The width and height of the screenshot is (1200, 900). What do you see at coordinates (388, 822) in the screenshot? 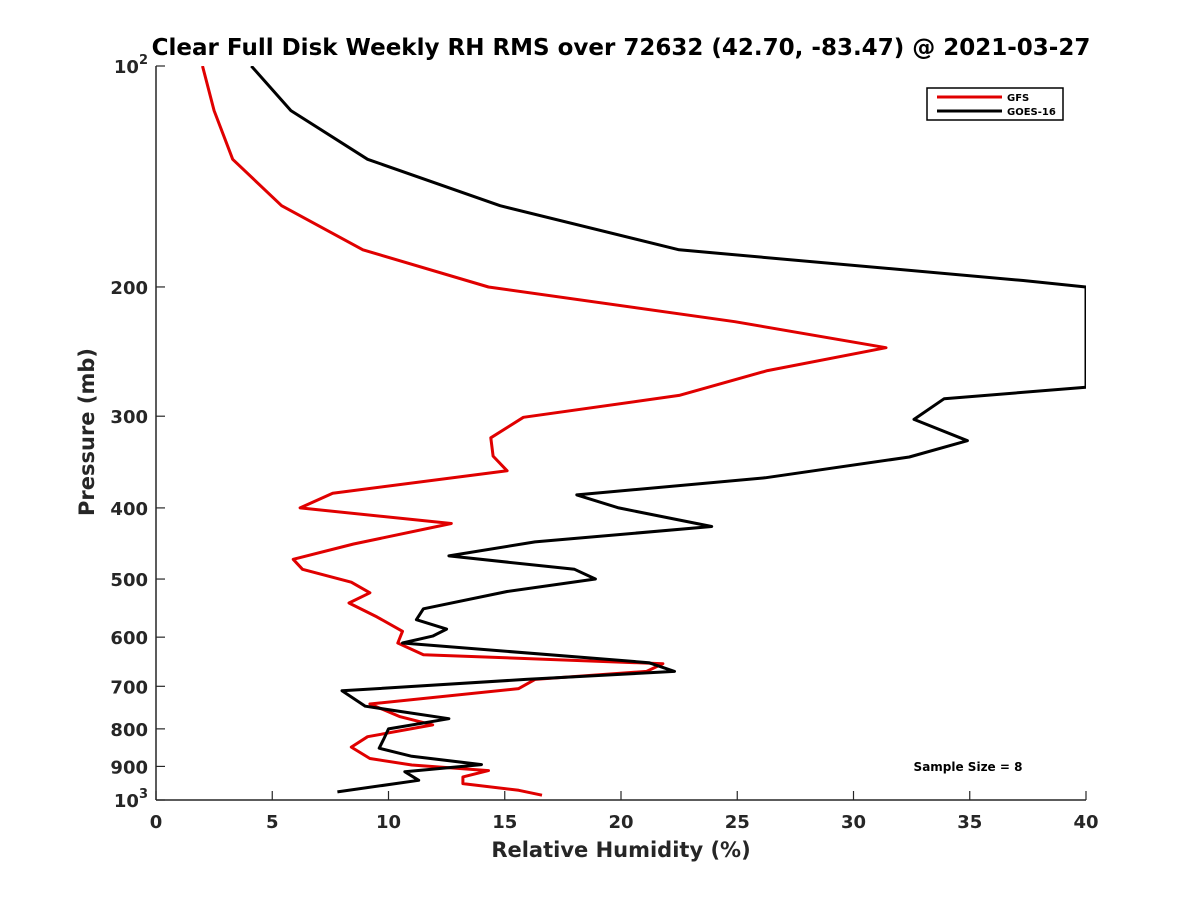
I see `x-tick-label: 10` at bounding box center [388, 822].